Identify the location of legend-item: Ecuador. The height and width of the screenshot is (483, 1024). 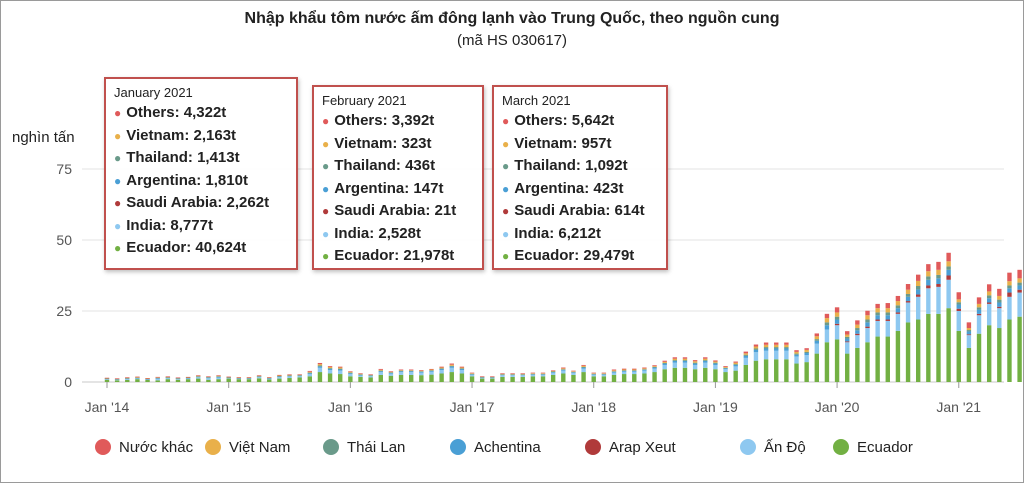
(873, 447).